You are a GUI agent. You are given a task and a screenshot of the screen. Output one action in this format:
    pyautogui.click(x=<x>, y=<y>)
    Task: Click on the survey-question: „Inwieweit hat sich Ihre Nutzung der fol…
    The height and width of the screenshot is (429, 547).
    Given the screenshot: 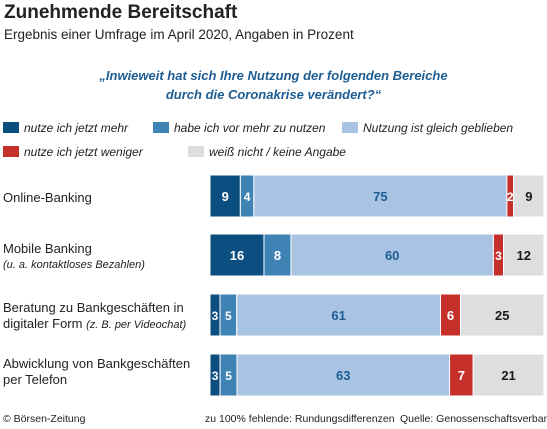 What is the action you would take?
    pyautogui.click(x=273, y=85)
    